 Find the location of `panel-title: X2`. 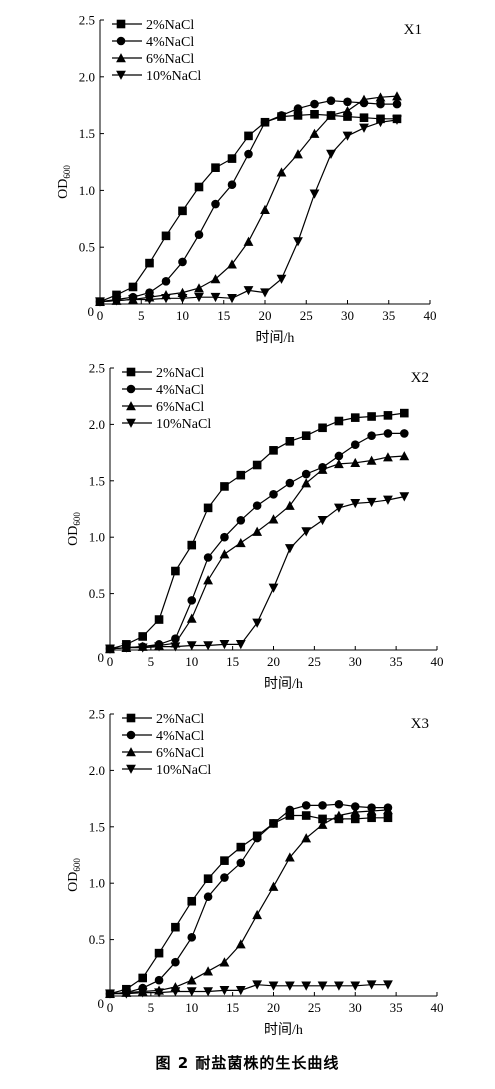

panel-title: X2 is located at coordinates (420, 378).